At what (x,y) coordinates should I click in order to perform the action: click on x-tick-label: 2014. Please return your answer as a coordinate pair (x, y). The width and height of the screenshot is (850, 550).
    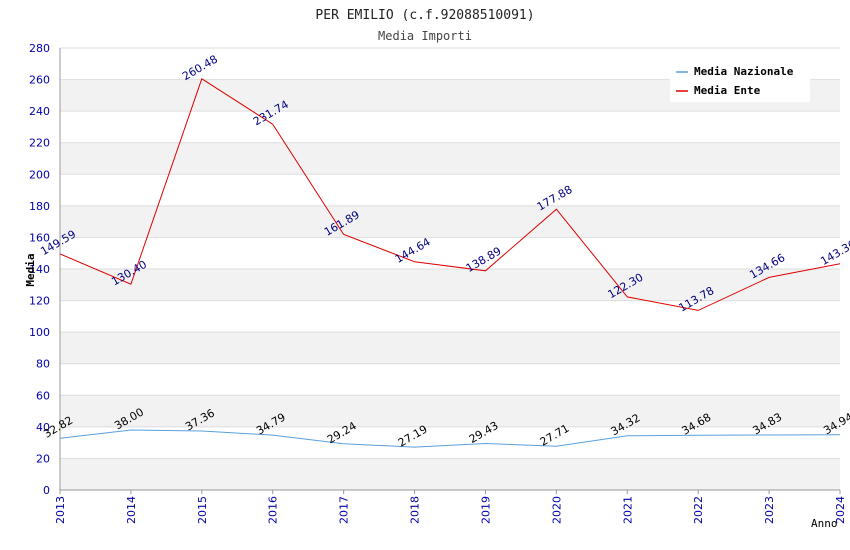
    Looking at the image, I should click on (131, 510).